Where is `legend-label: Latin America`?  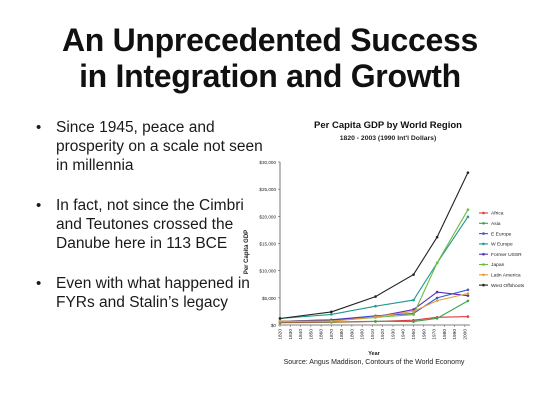
legend-label: Latin America is located at coordinates (506, 276).